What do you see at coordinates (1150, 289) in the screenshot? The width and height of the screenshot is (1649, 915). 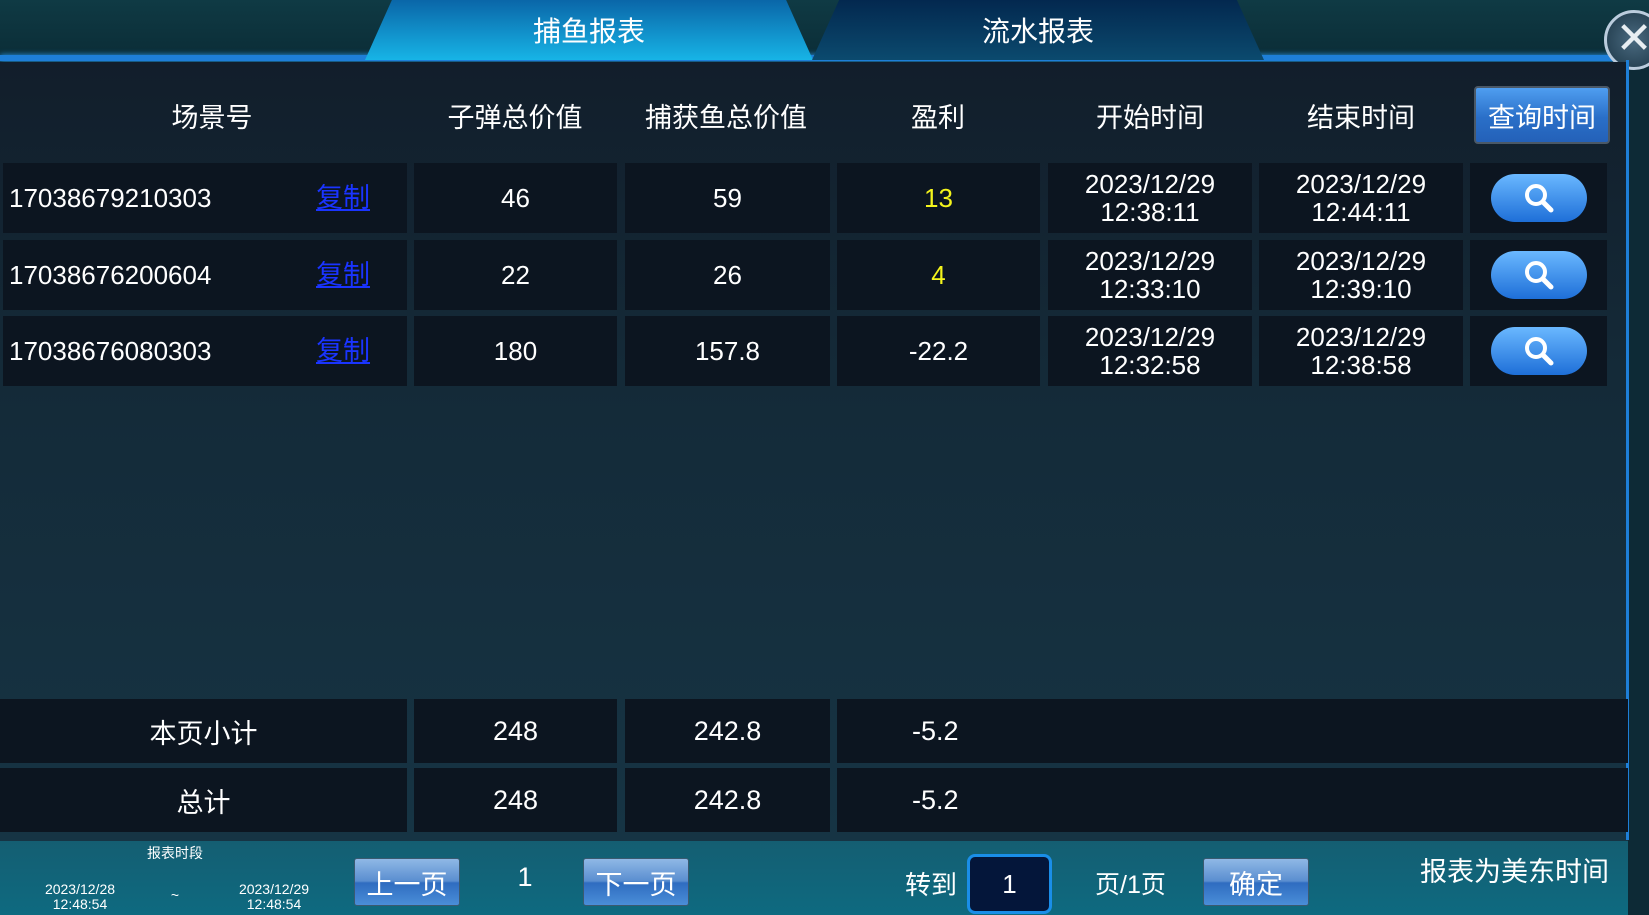 I see `start-time: 12:33:10` at bounding box center [1150, 289].